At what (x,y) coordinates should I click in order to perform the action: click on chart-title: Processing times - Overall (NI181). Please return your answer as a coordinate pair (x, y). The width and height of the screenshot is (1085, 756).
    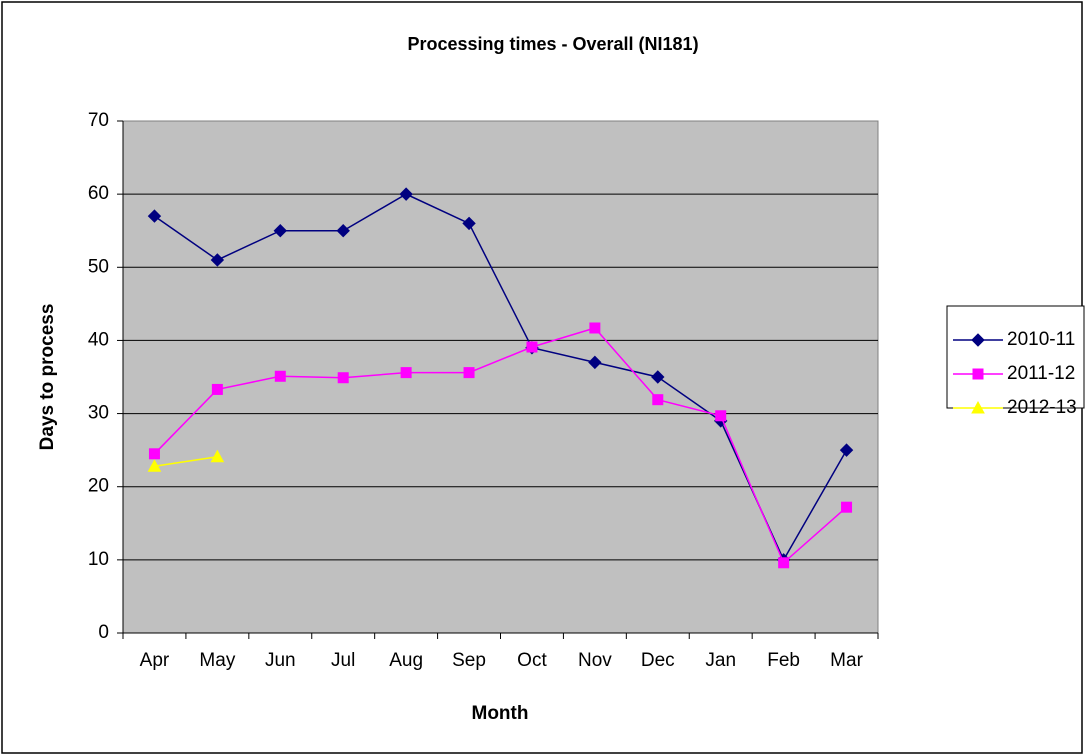
    Looking at the image, I should click on (552, 44).